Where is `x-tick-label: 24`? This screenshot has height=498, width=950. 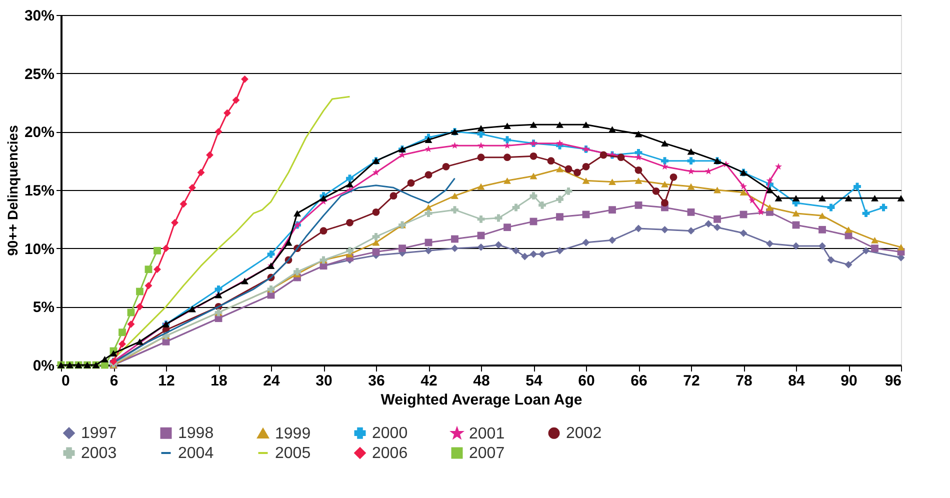 x-tick-label: 24 is located at coordinates (271, 381).